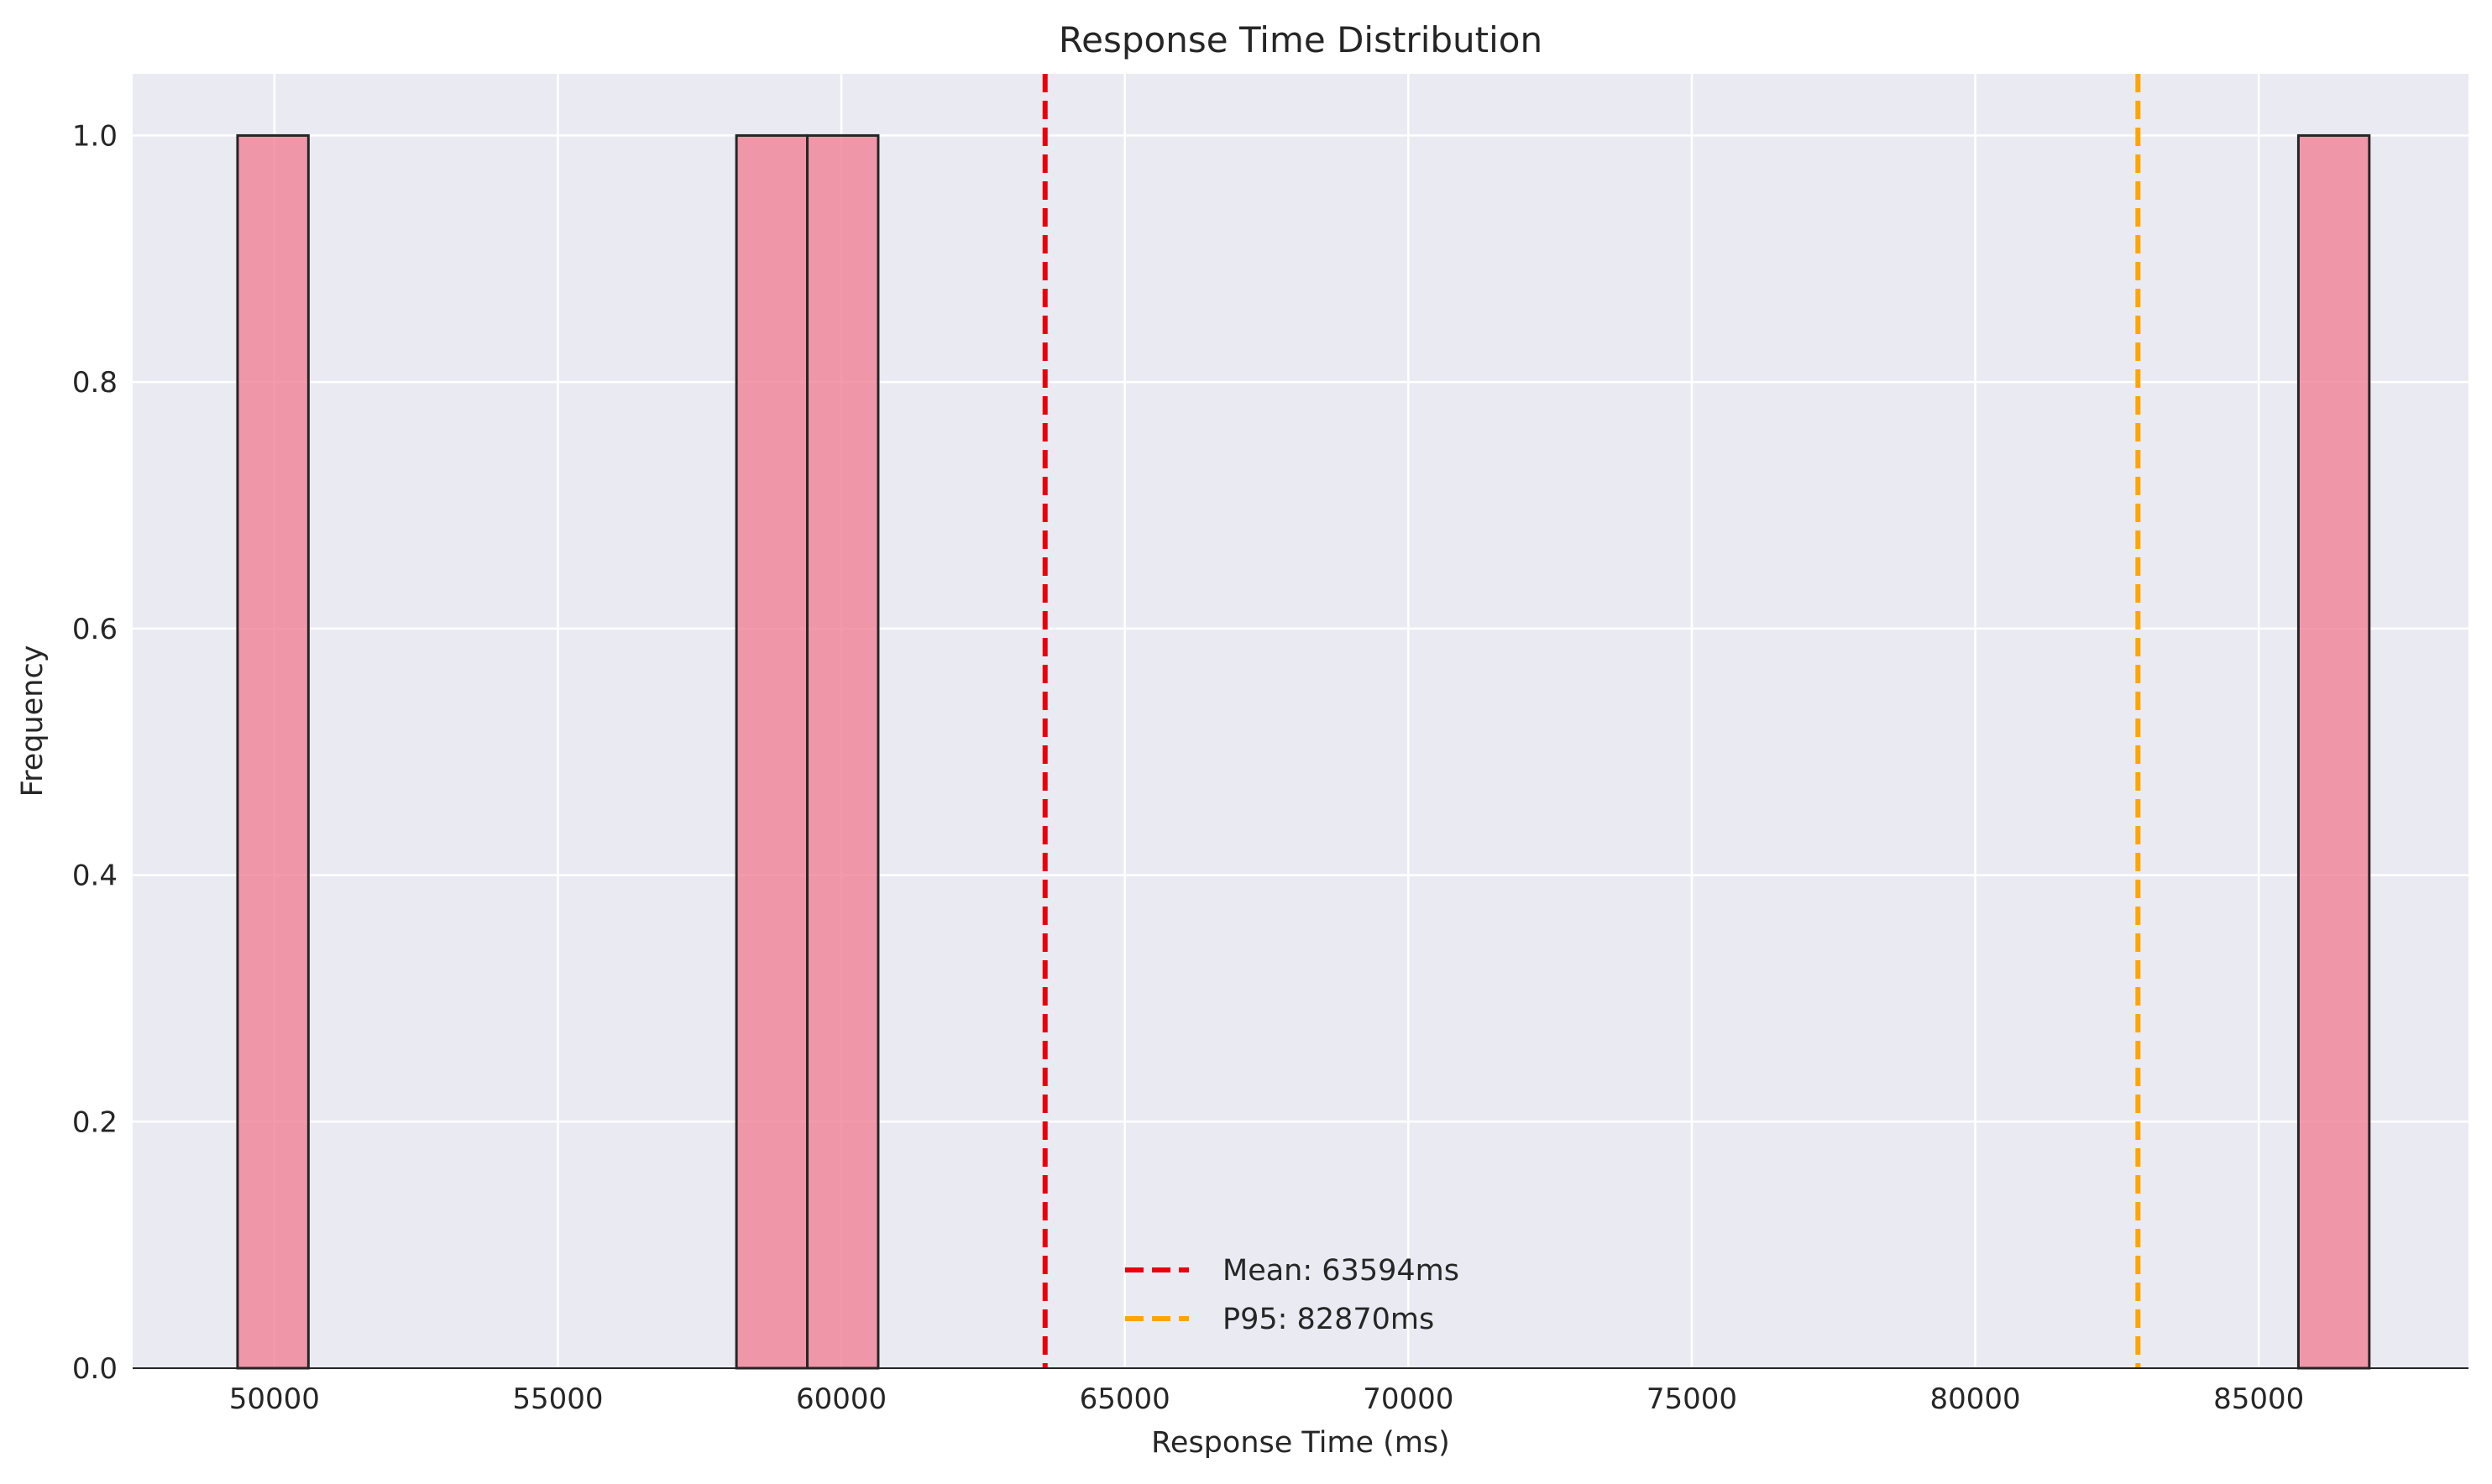 This screenshot has width=2492, height=1484. What do you see at coordinates (95, 136) in the screenshot?
I see `y-tick-label: 1.0` at bounding box center [95, 136].